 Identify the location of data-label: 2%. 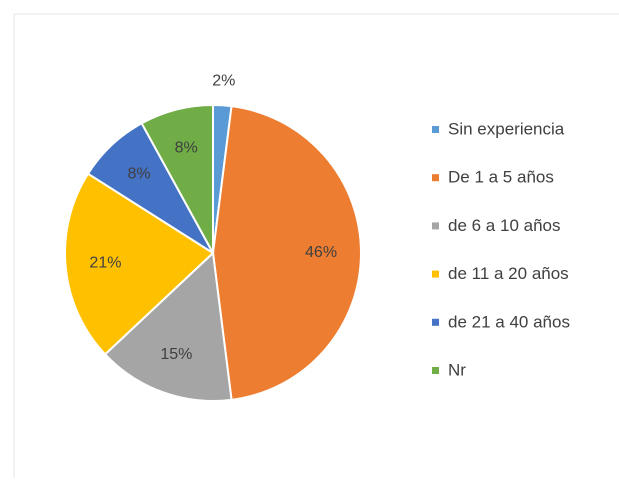
(223, 81).